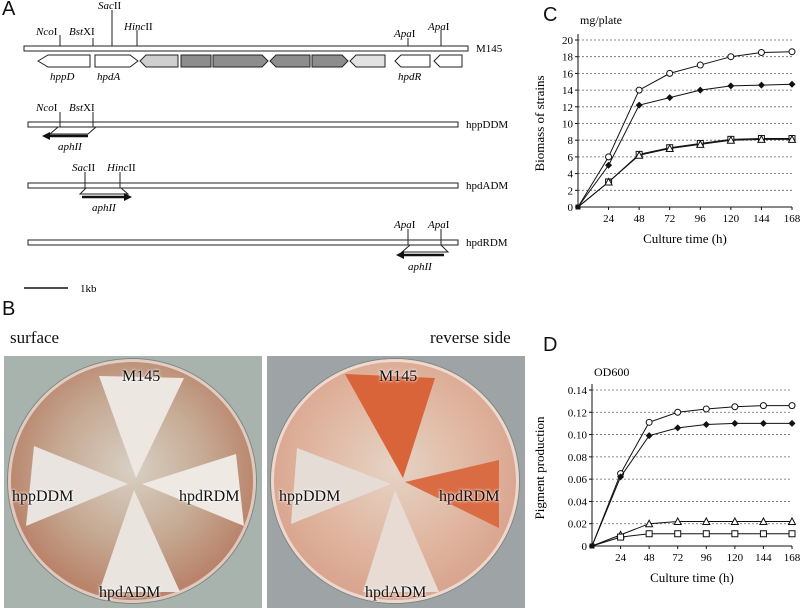 The image size is (800, 610). I want to click on y-tick-label: 0.04, so click(578, 502).